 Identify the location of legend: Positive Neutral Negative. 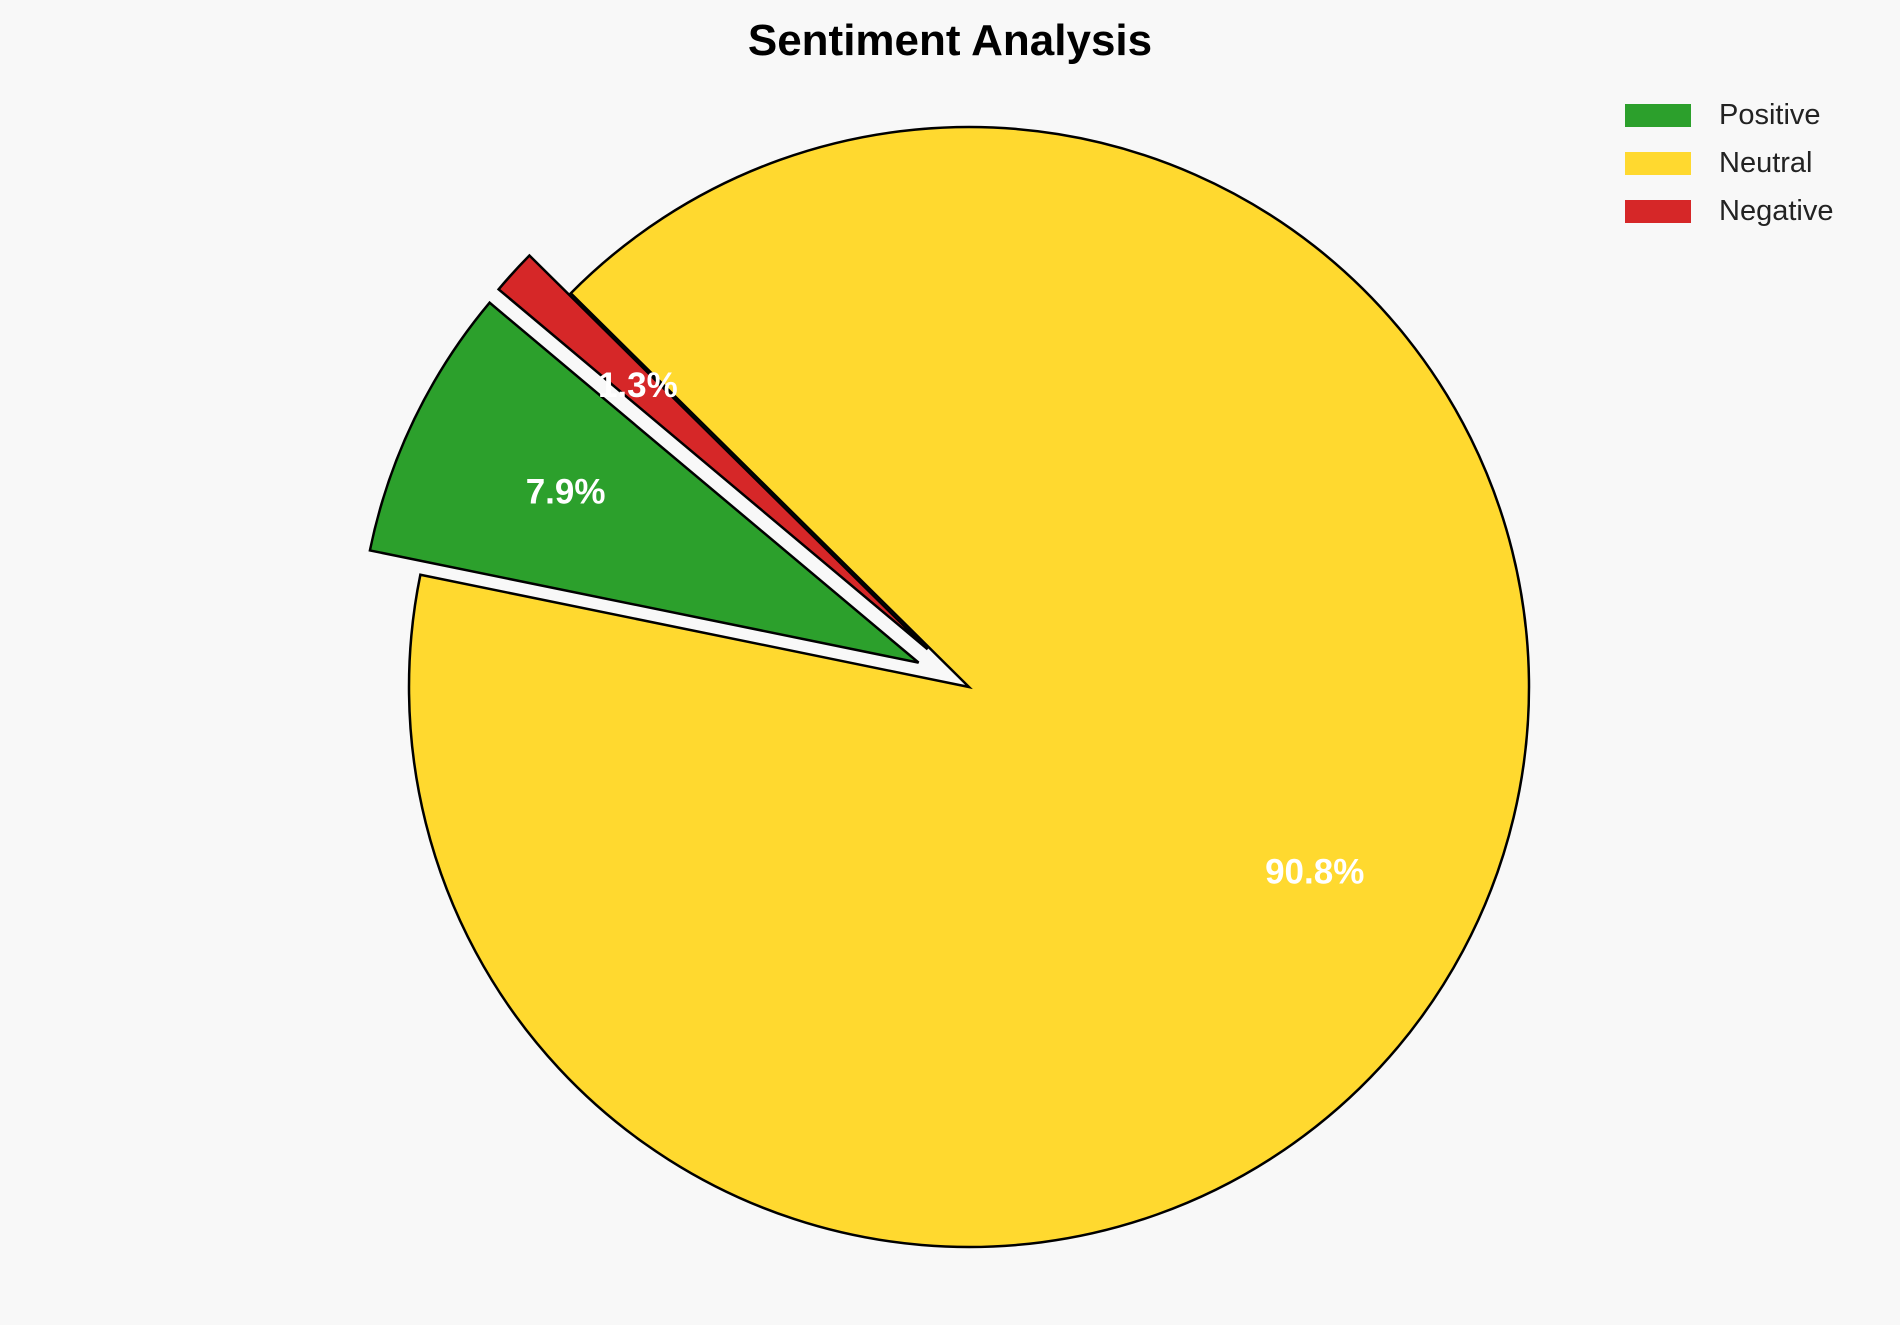
(1729, 163).